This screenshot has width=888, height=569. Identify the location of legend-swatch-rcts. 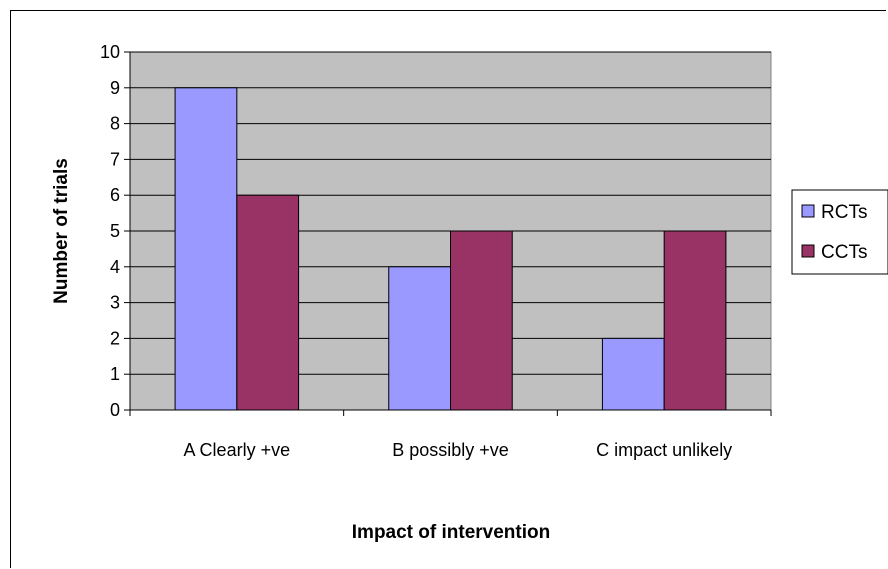
(808, 211).